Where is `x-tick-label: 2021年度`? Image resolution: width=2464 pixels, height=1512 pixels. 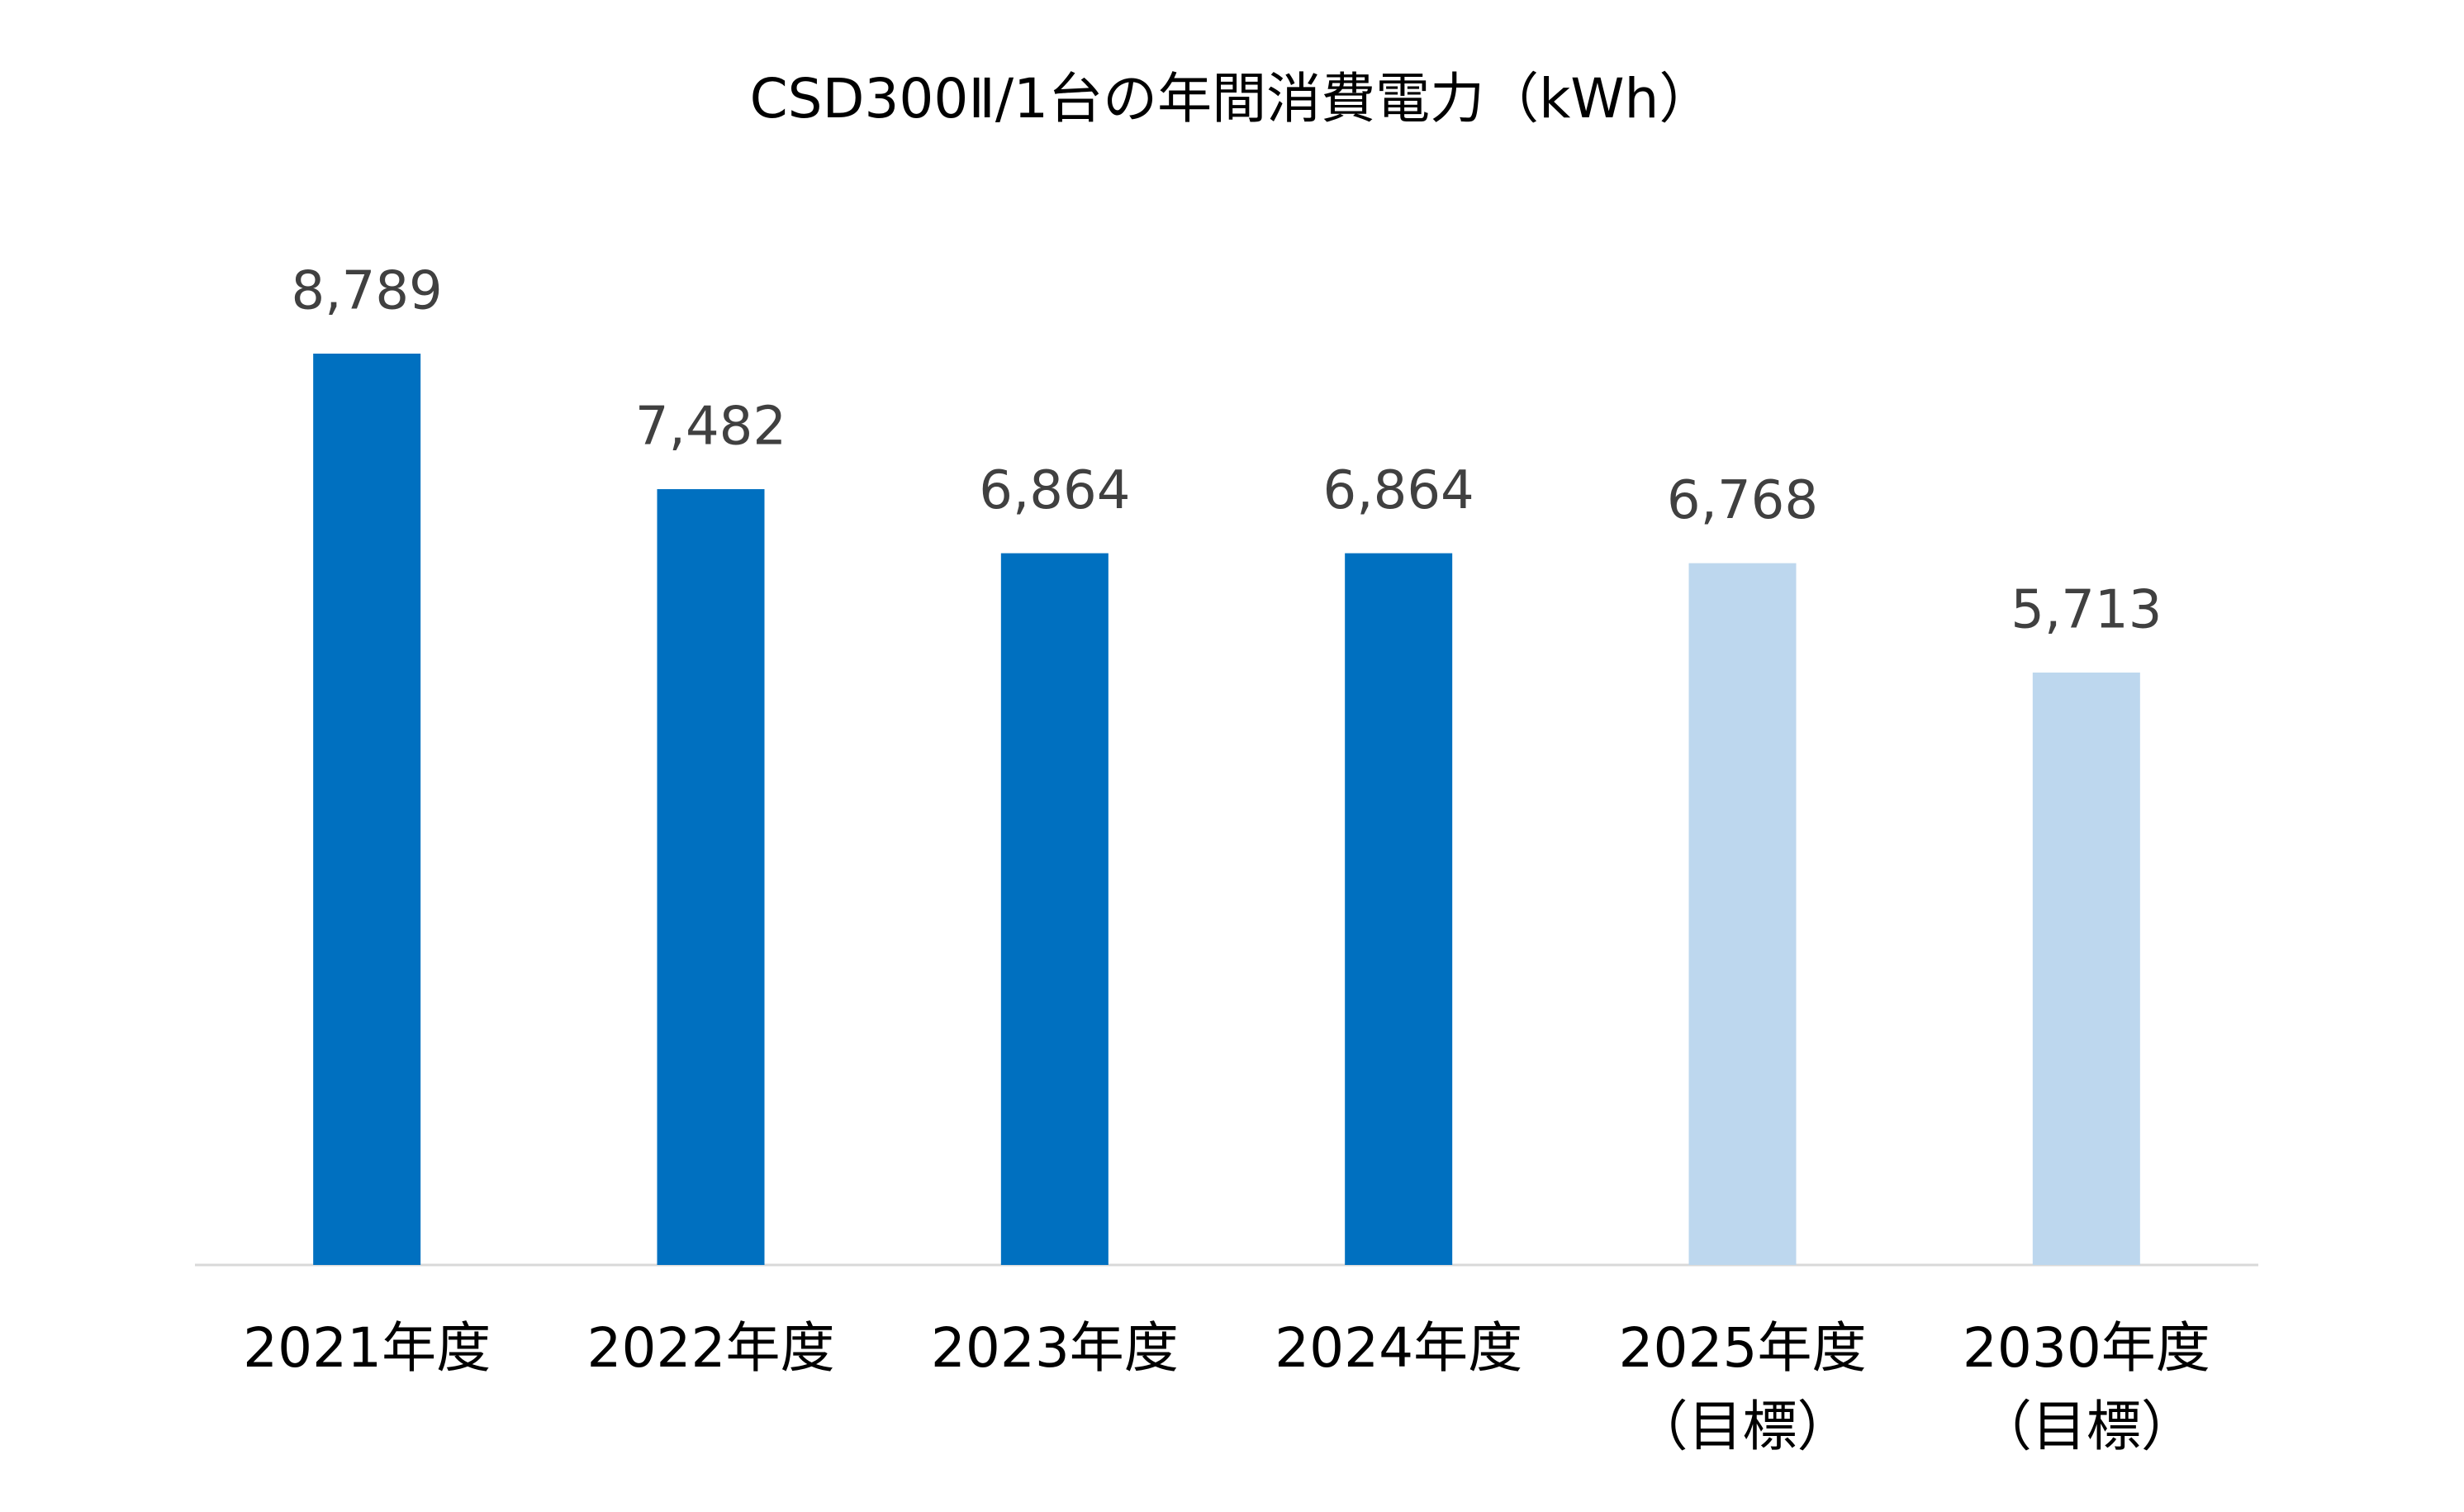
x-tick-label: 2021年度 is located at coordinates (367, 1348).